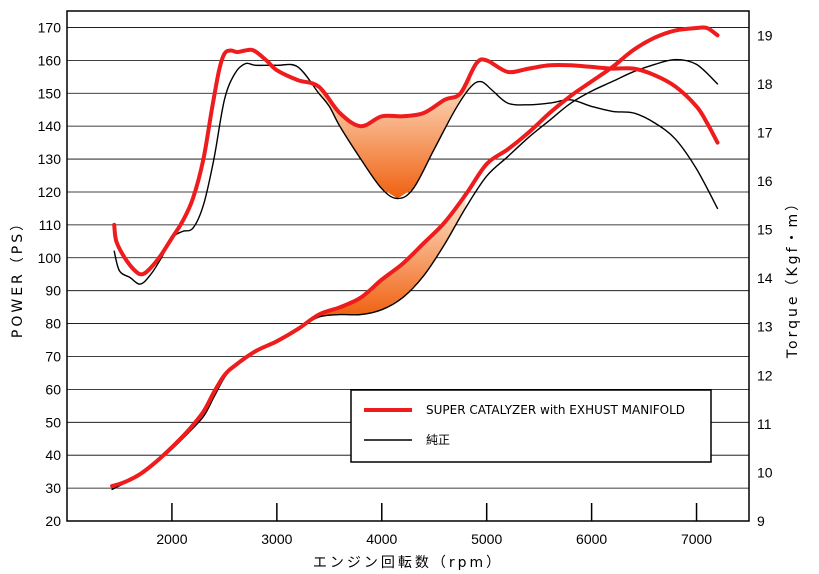  Describe the element at coordinates (591, 539) in the screenshot. I see `x-tick-label: 6000` at that location.